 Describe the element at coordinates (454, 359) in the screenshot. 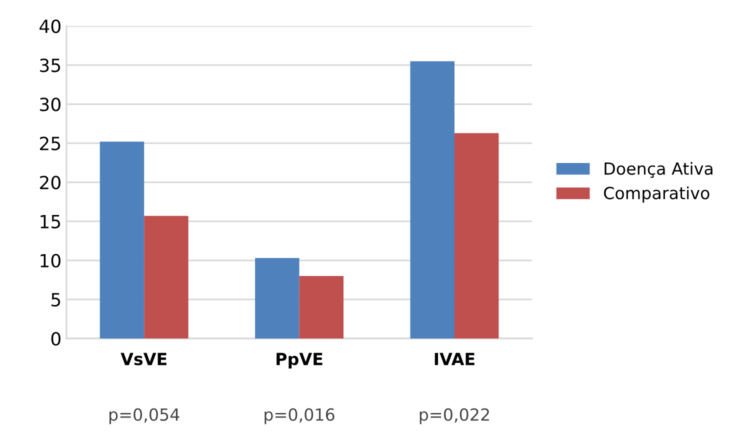

I see `x-tick-label: IVAE` at that location.